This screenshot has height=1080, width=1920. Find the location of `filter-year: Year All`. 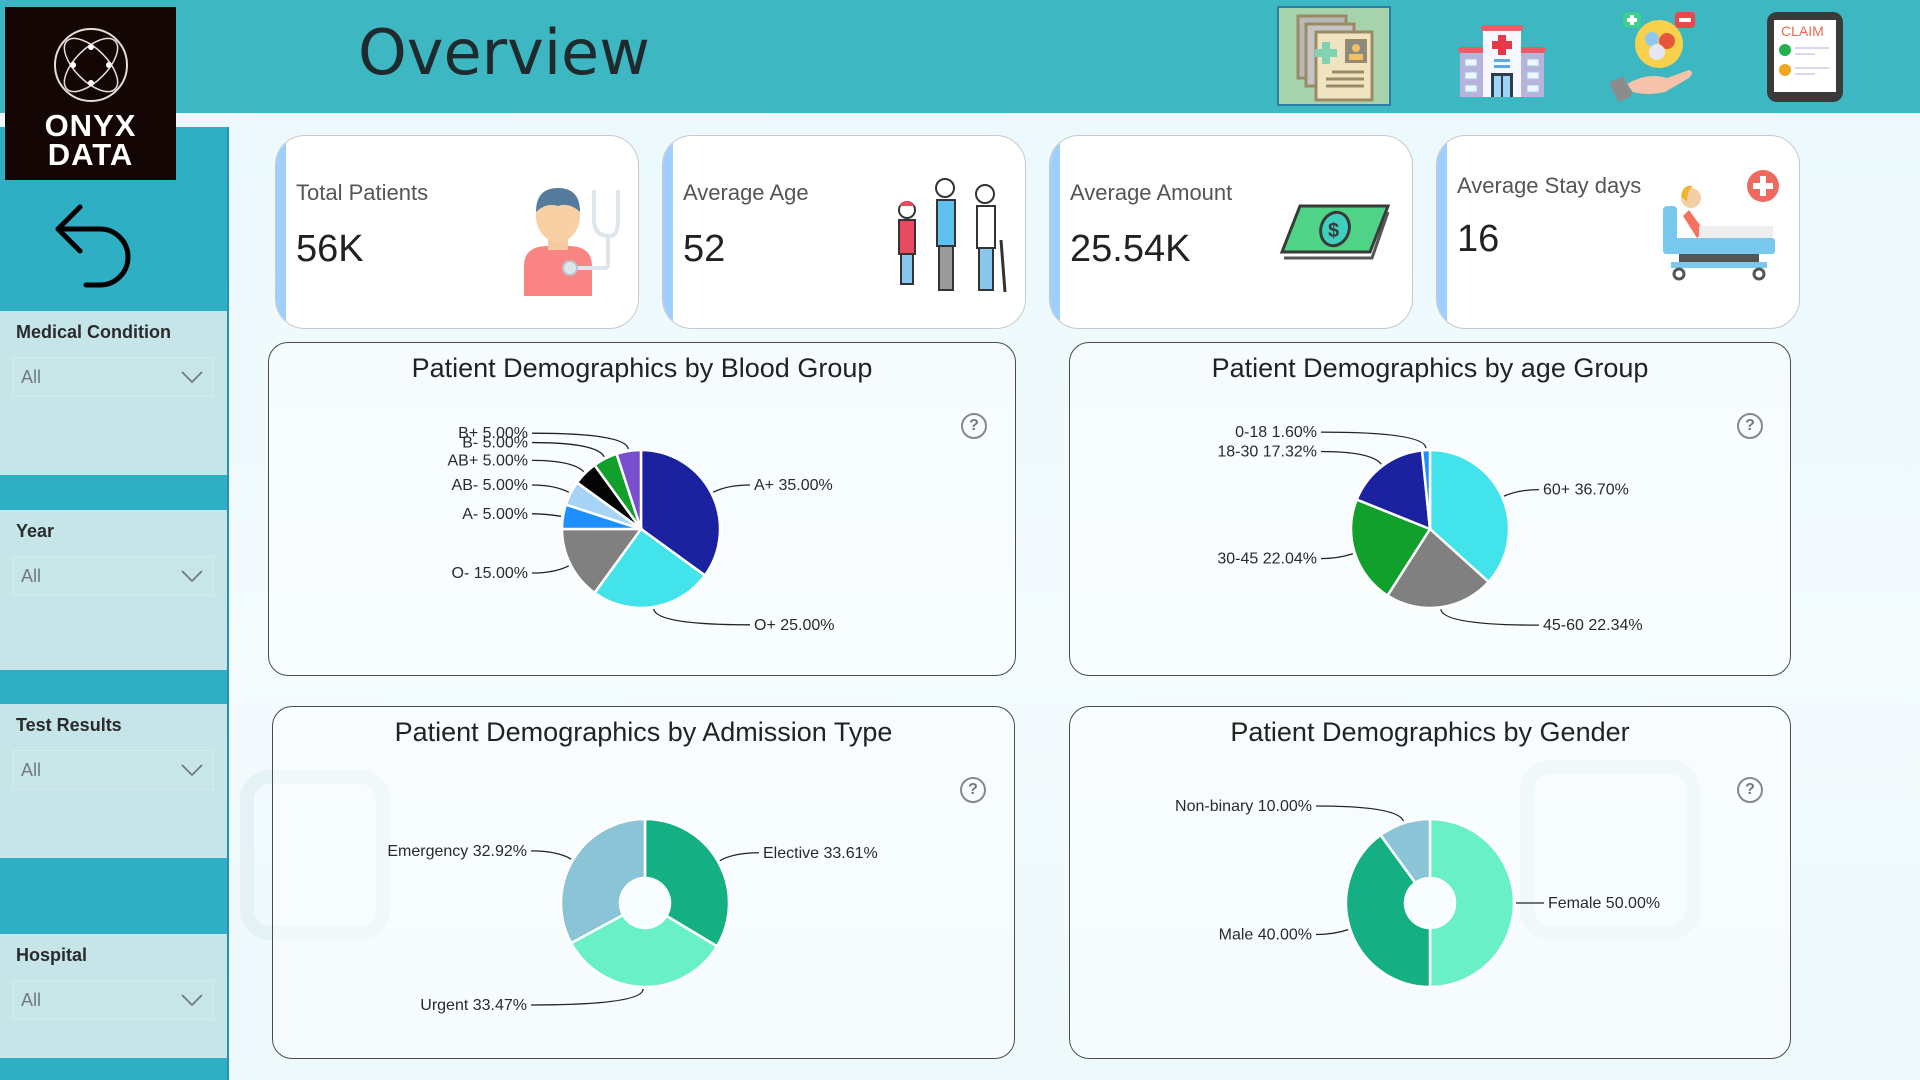

filter-year: Year All is located at coordinates (113, 590).